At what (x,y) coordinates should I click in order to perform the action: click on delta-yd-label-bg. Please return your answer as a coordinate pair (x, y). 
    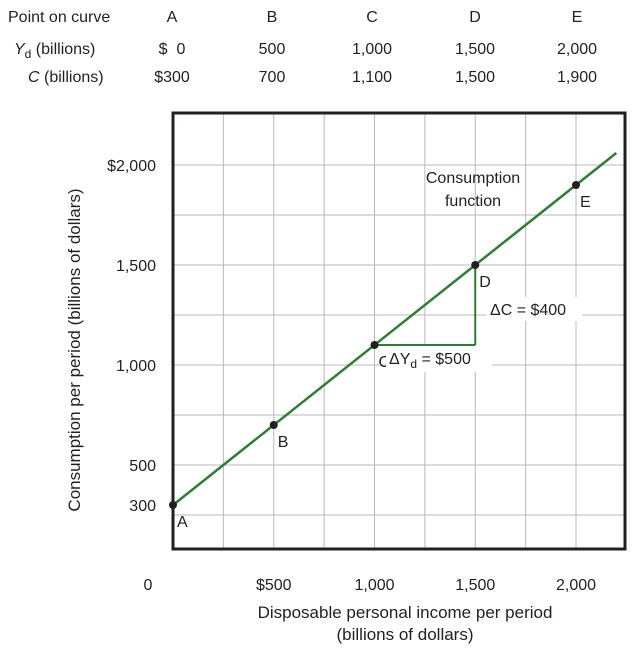
    Looking at the image, I should click on (439, 359).